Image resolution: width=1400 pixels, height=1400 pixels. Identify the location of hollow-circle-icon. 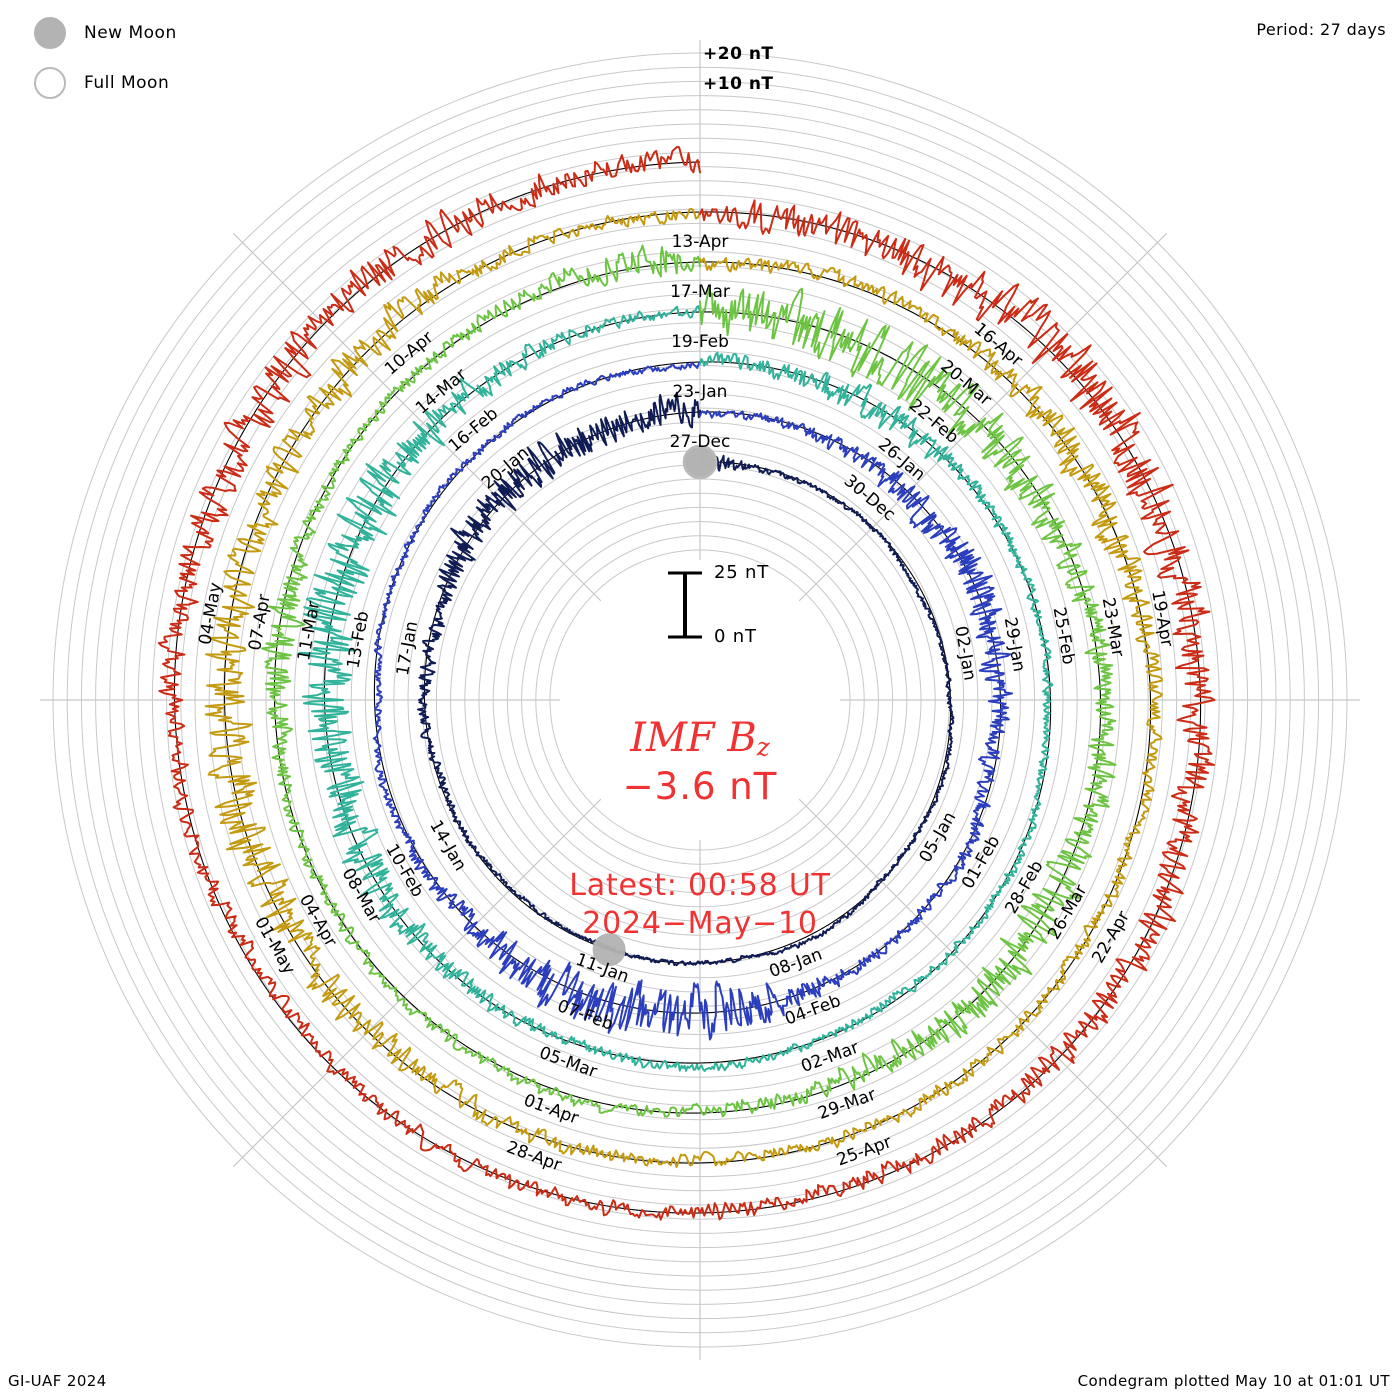
(50, 83).